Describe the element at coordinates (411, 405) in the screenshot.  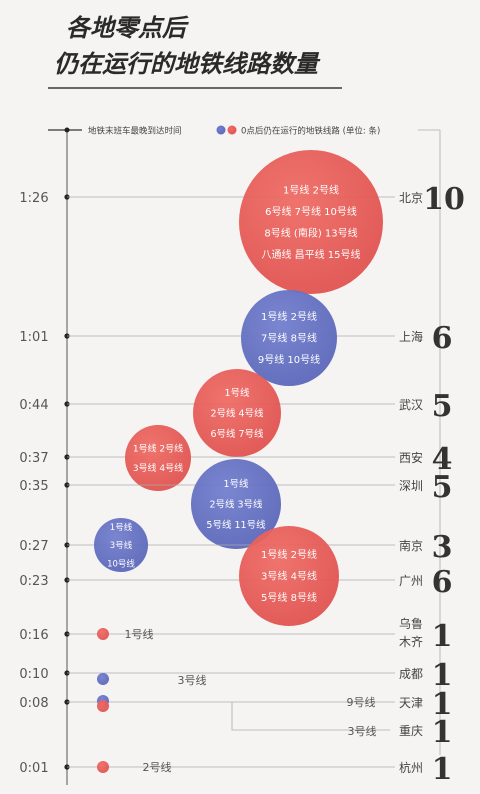
I see `city-label: 武汉` at that location.